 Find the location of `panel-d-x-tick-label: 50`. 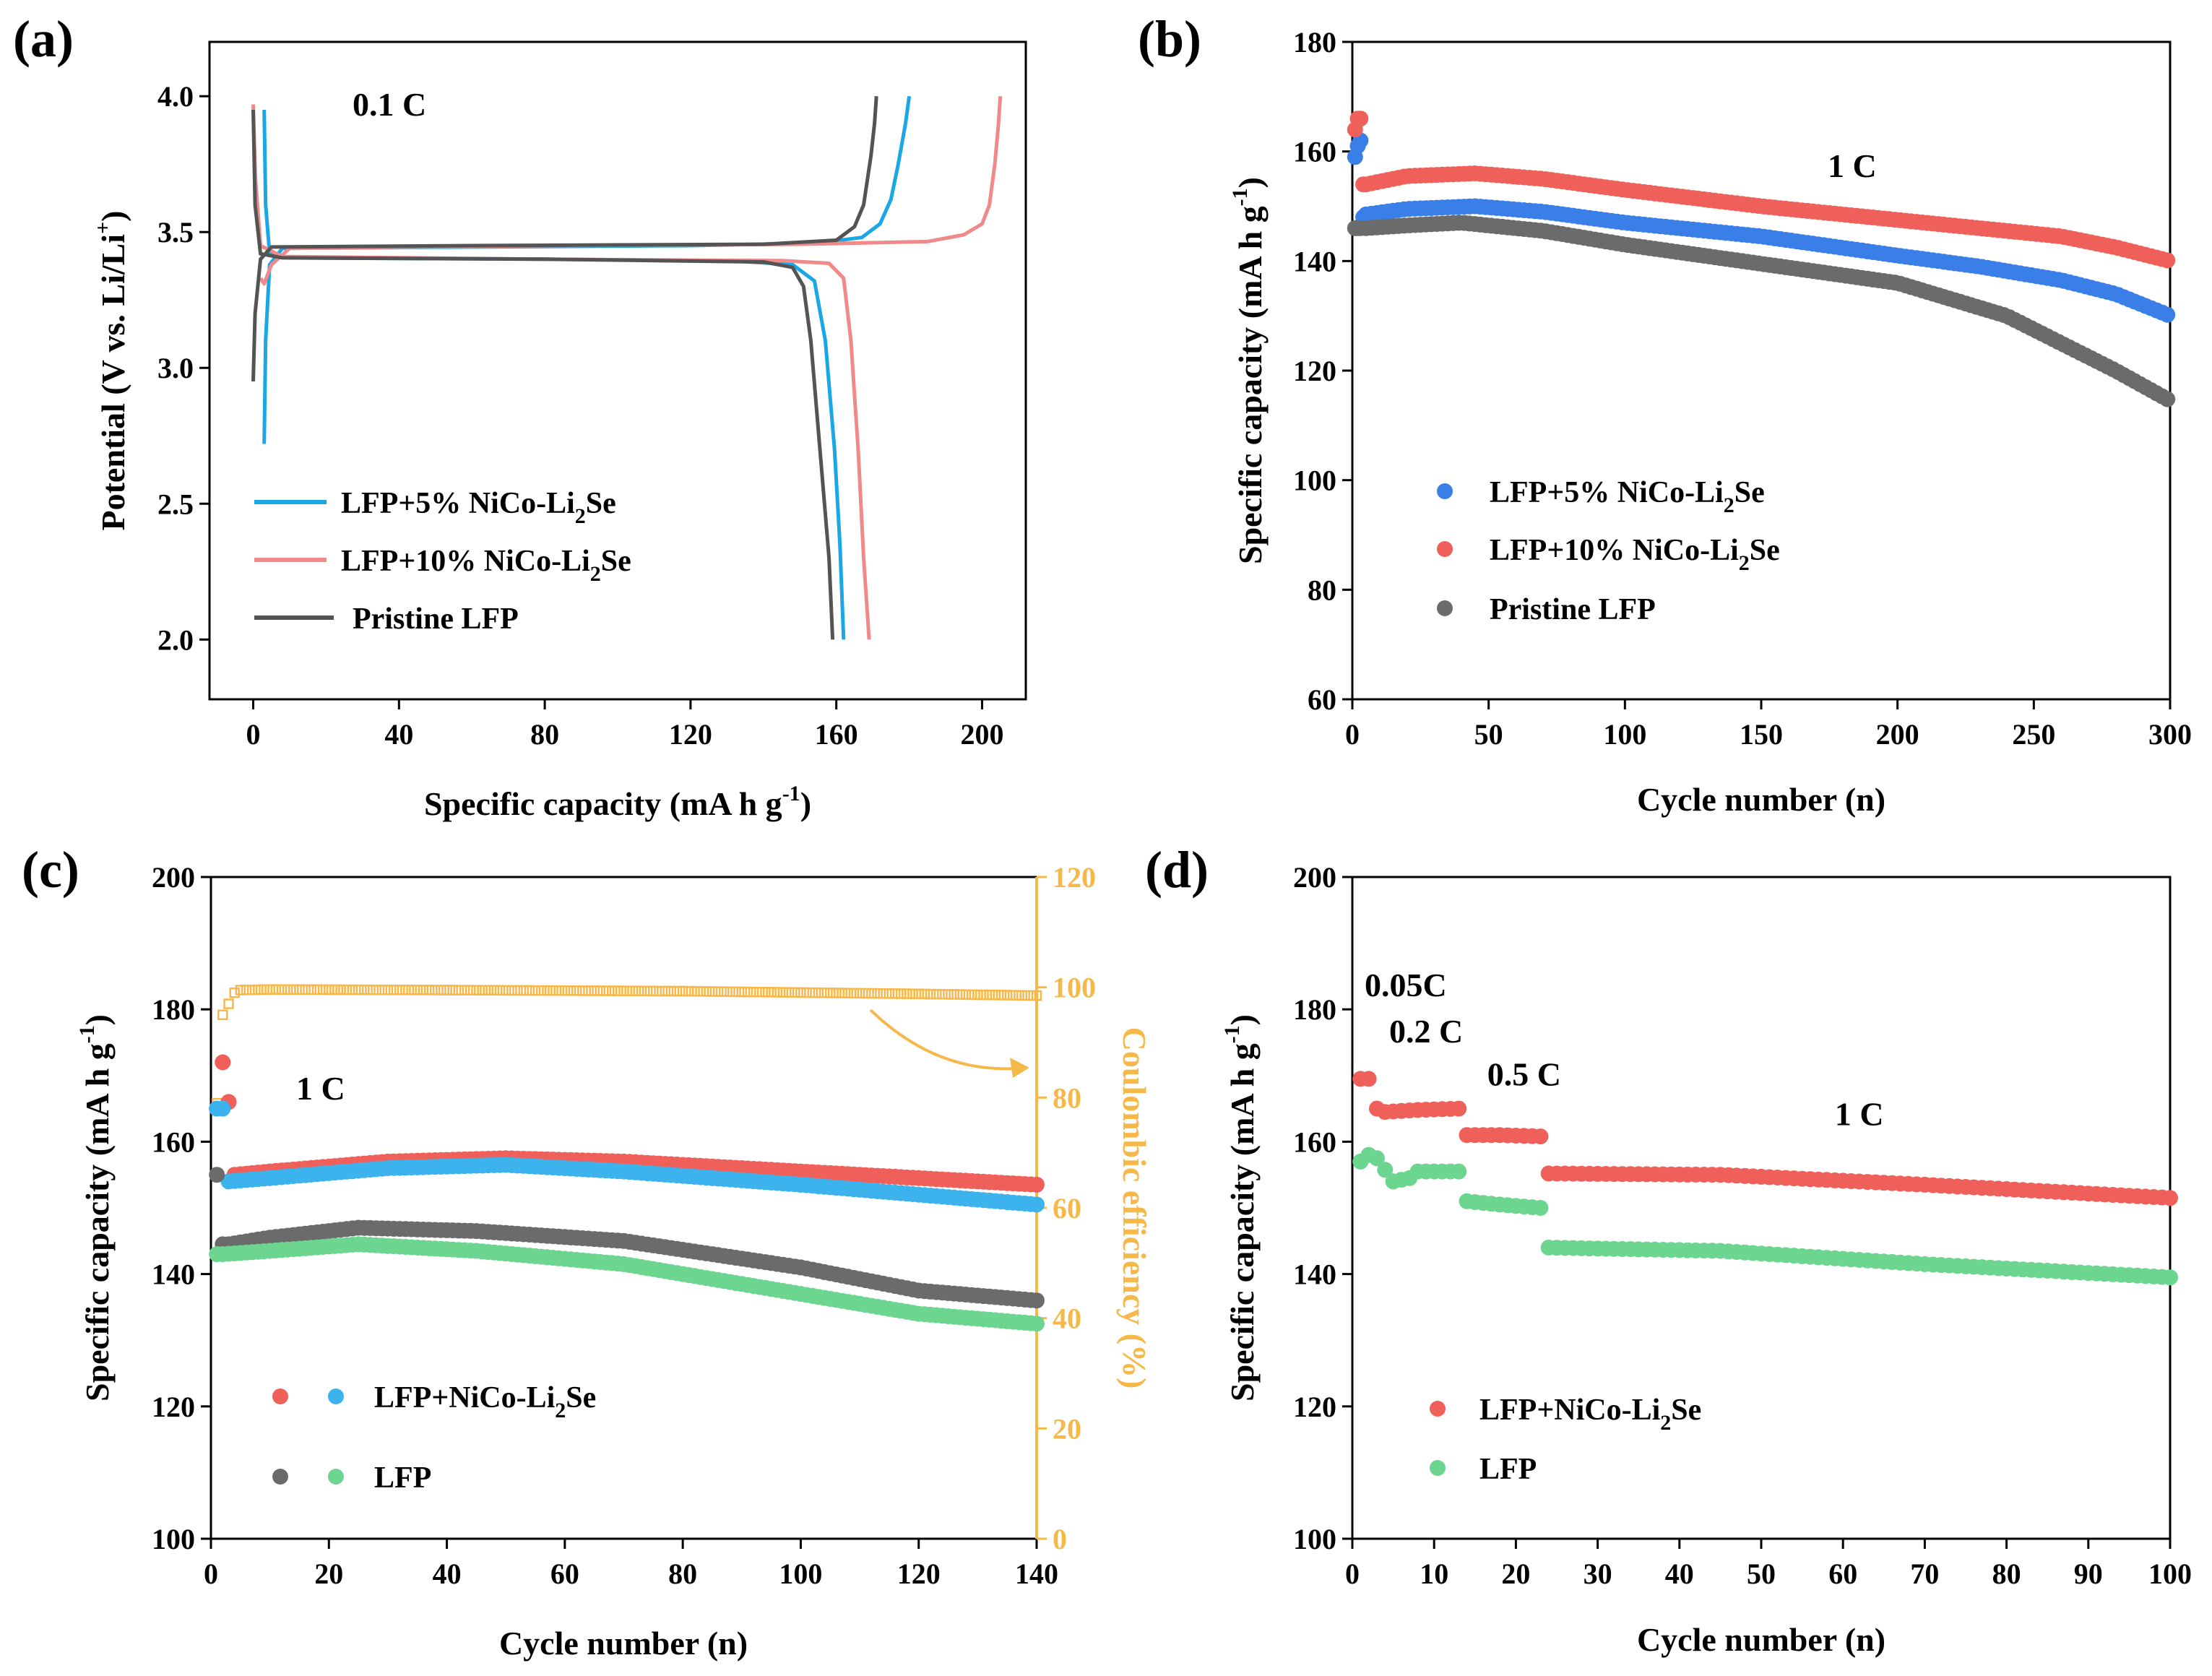

panel-d-x-tick-label: 50 is located at coordinates (1762, 1574).